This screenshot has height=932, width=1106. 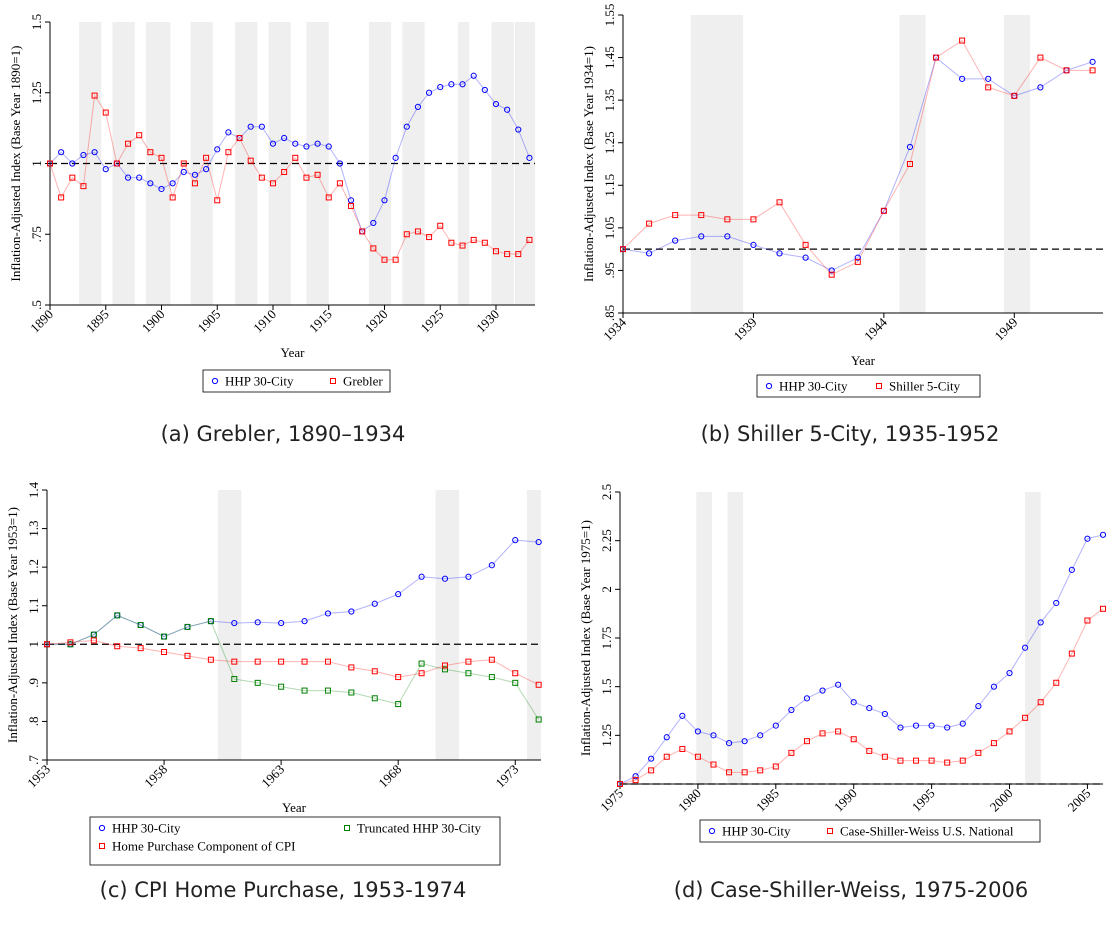 What do you see at coordinates (33, 722) in the screenshot?
I see `y-tick-label: .8` at bounding box center [33, 722].